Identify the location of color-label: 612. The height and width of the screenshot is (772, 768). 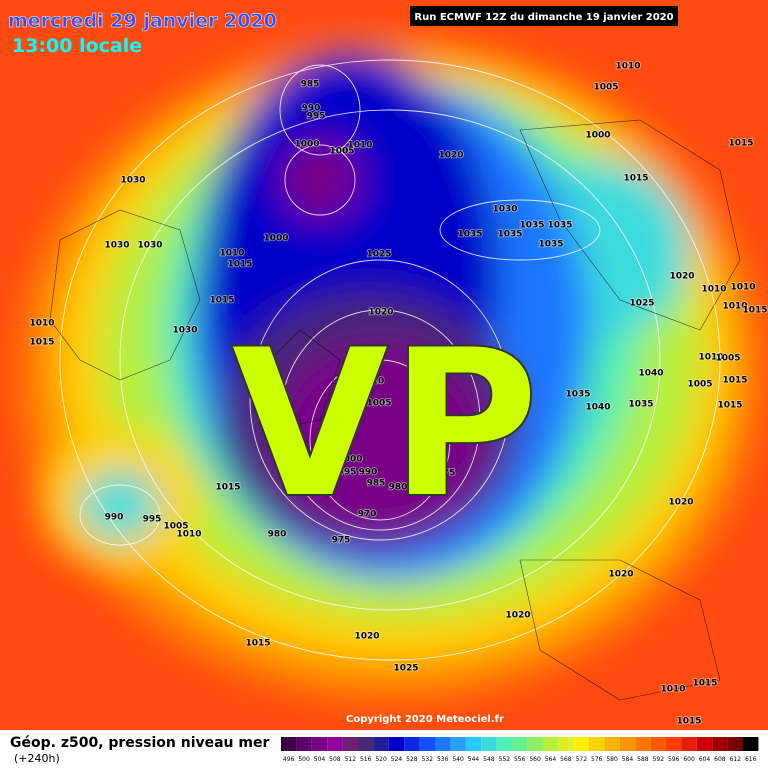
(736, 759).